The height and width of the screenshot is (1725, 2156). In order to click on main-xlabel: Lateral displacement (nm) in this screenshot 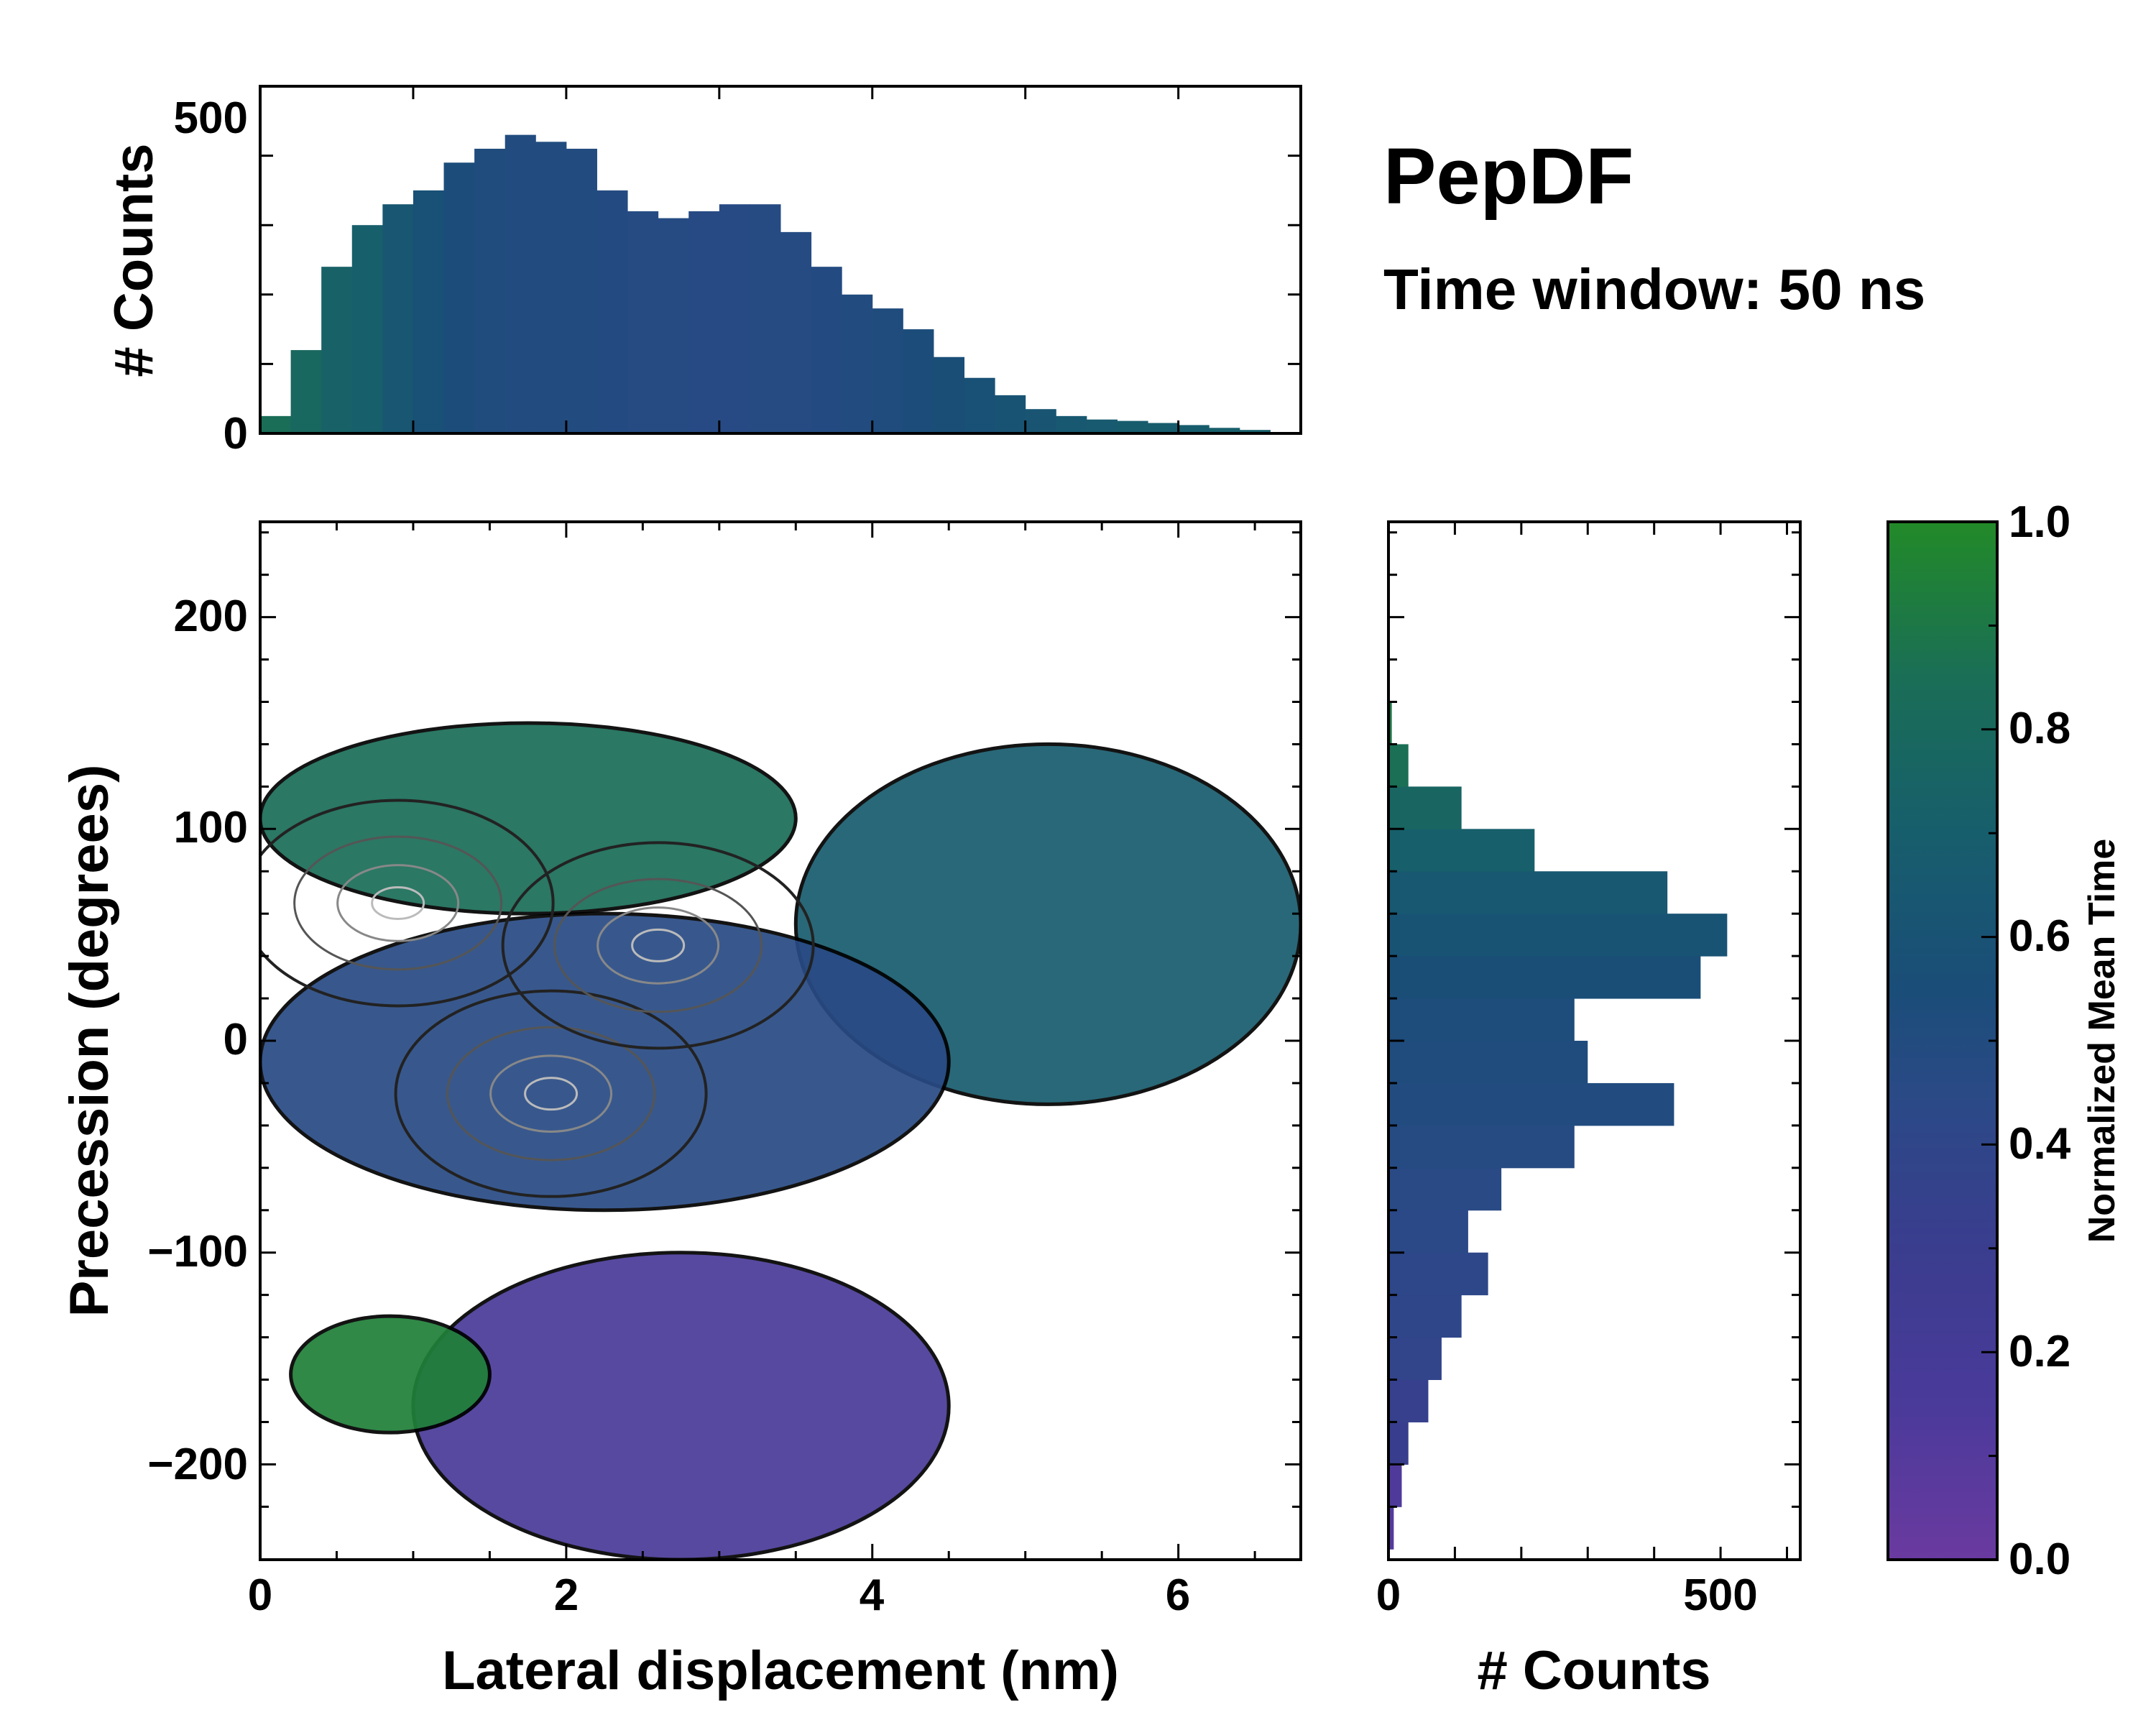, I will do `click(781, 1670)`.